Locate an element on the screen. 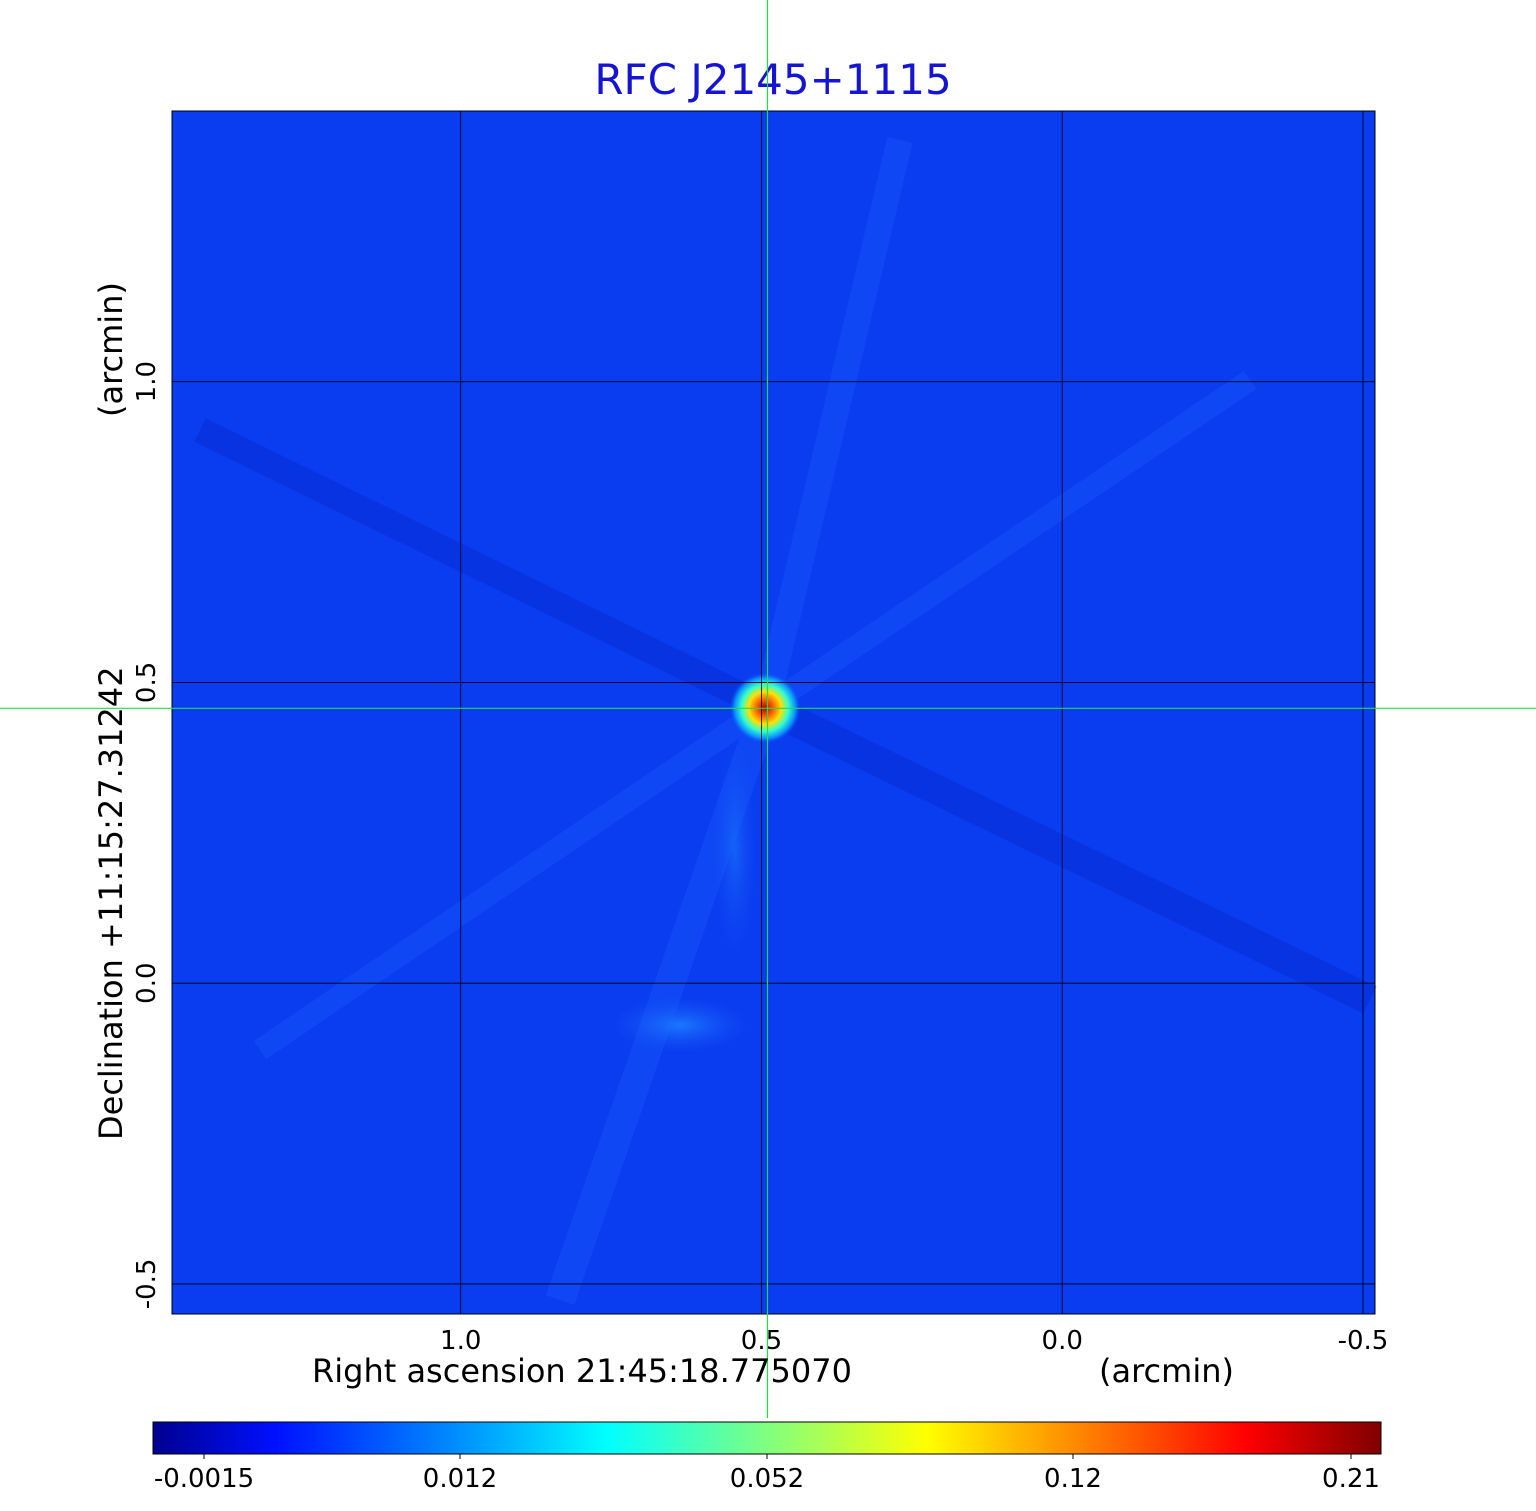 This screenshot has height=1511, width=1536. y-axis-unit: (arcmin) is located at coordinates (111, 349).